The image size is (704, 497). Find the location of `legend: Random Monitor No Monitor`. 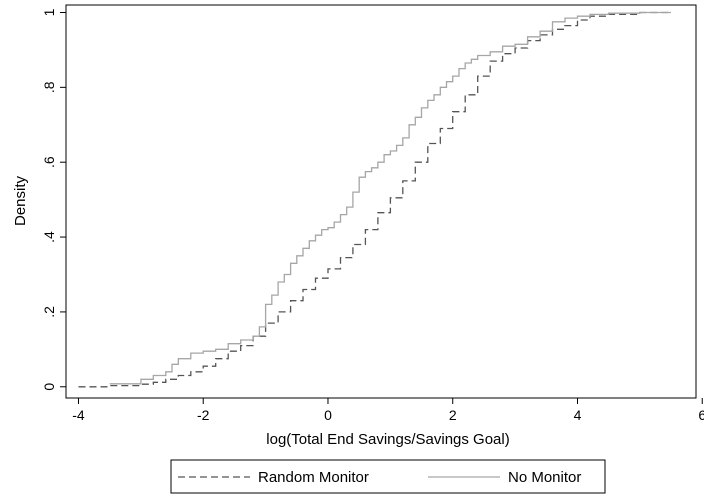

legend: Random Monitor No Monitor is located at coordinates (388, 476).